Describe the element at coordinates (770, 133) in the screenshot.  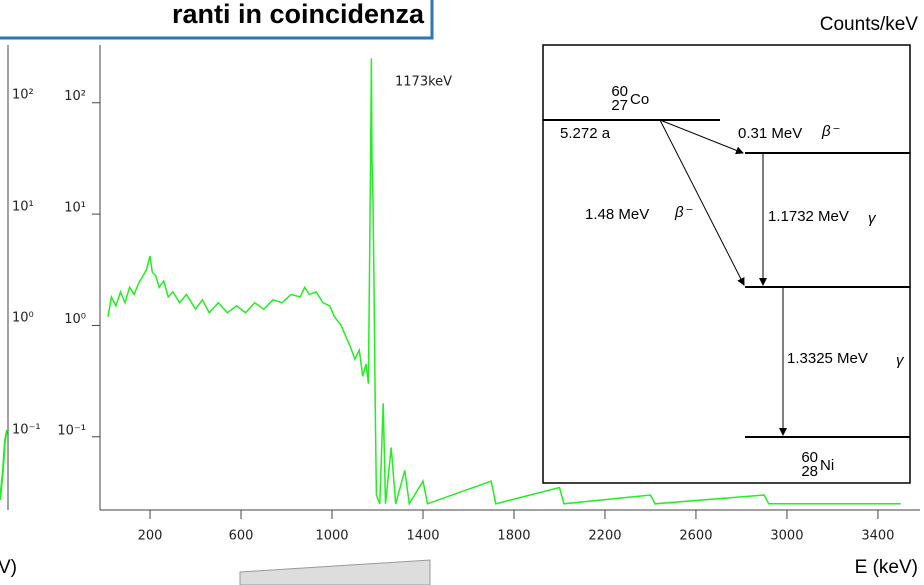
I see `beta1-energy: 0.31 MeV` at that location.